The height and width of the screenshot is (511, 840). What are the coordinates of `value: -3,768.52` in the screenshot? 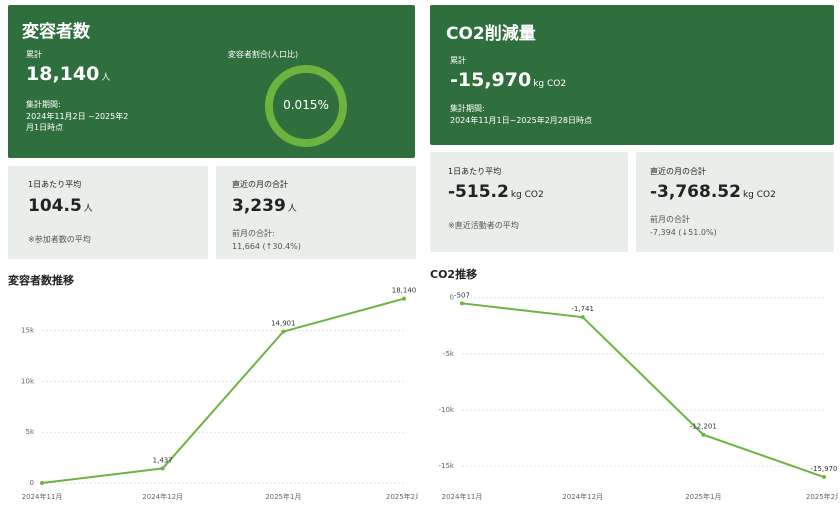 It's located at (695, 192).